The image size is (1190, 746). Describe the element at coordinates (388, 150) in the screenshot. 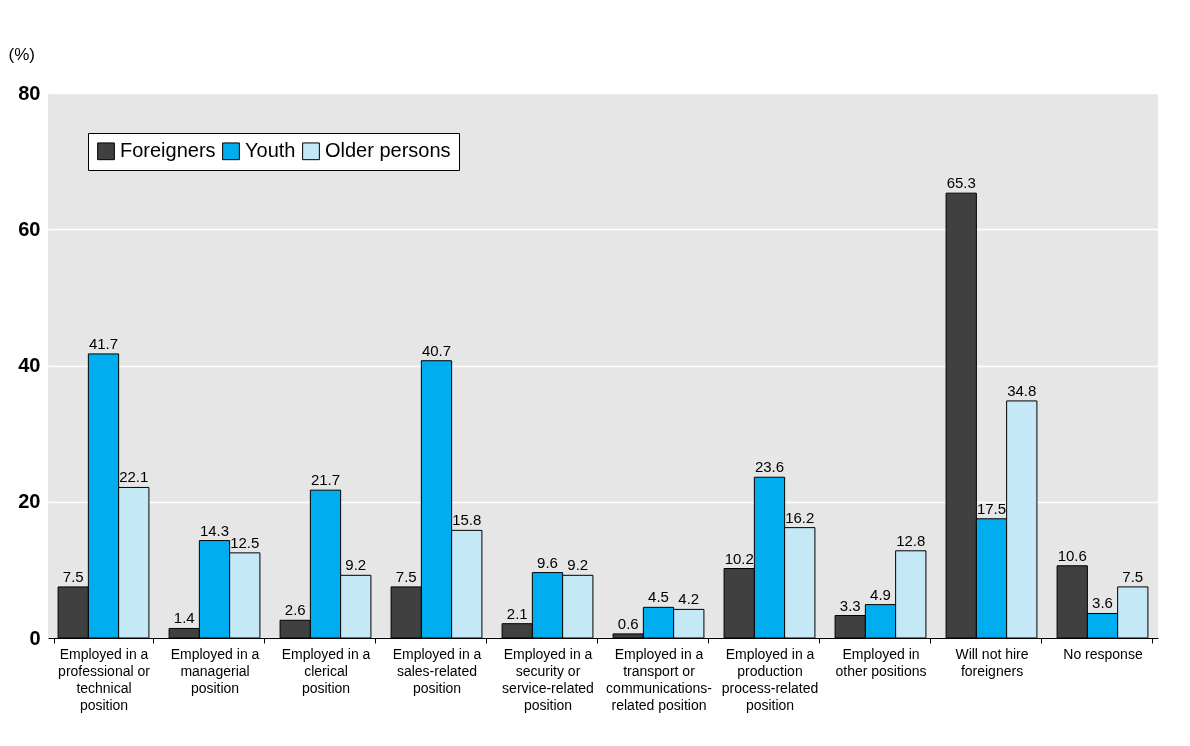

I see `legend-label: Older persons` at that location.